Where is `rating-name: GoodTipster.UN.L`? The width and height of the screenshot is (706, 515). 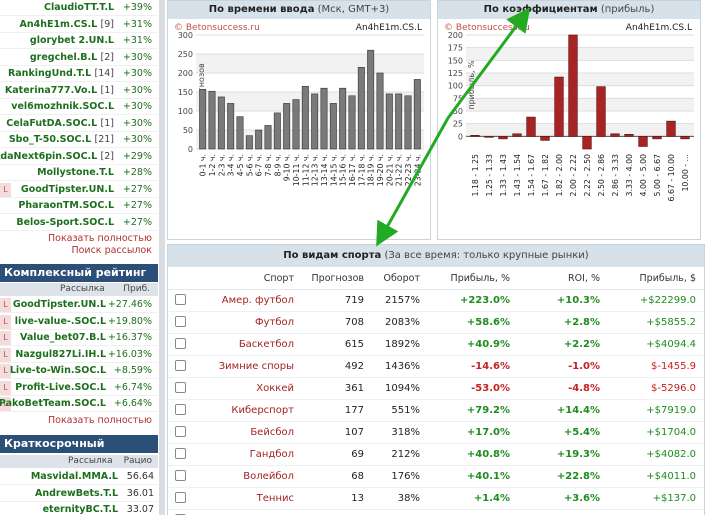
rating-name: GoodTipster.UN.L is located at coordinates (67, 189).